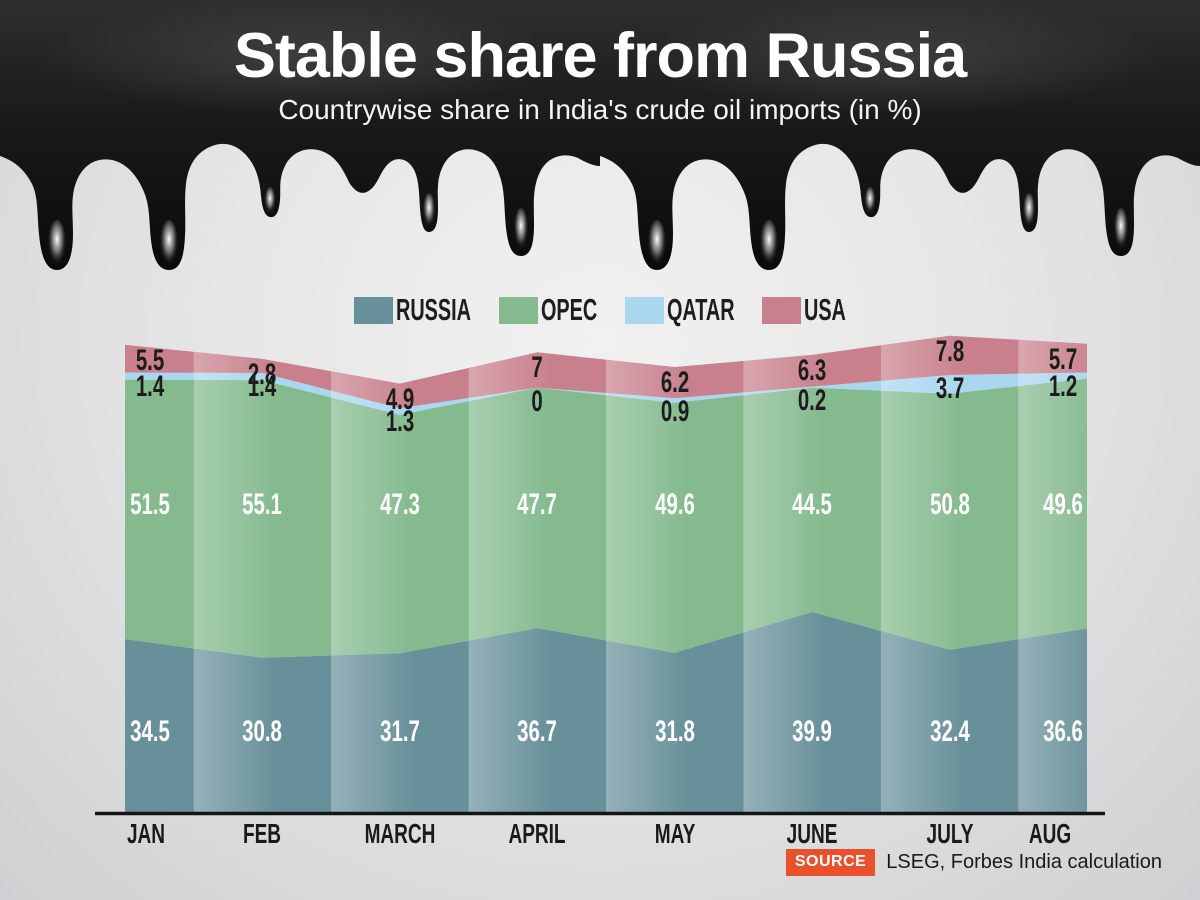 This screenshot has width=1200, height=900. What do you see at coordinates (700, 309) in the screenshot?
I see `legend-label-qatar: QATAR` at bounding box center [700, 309].